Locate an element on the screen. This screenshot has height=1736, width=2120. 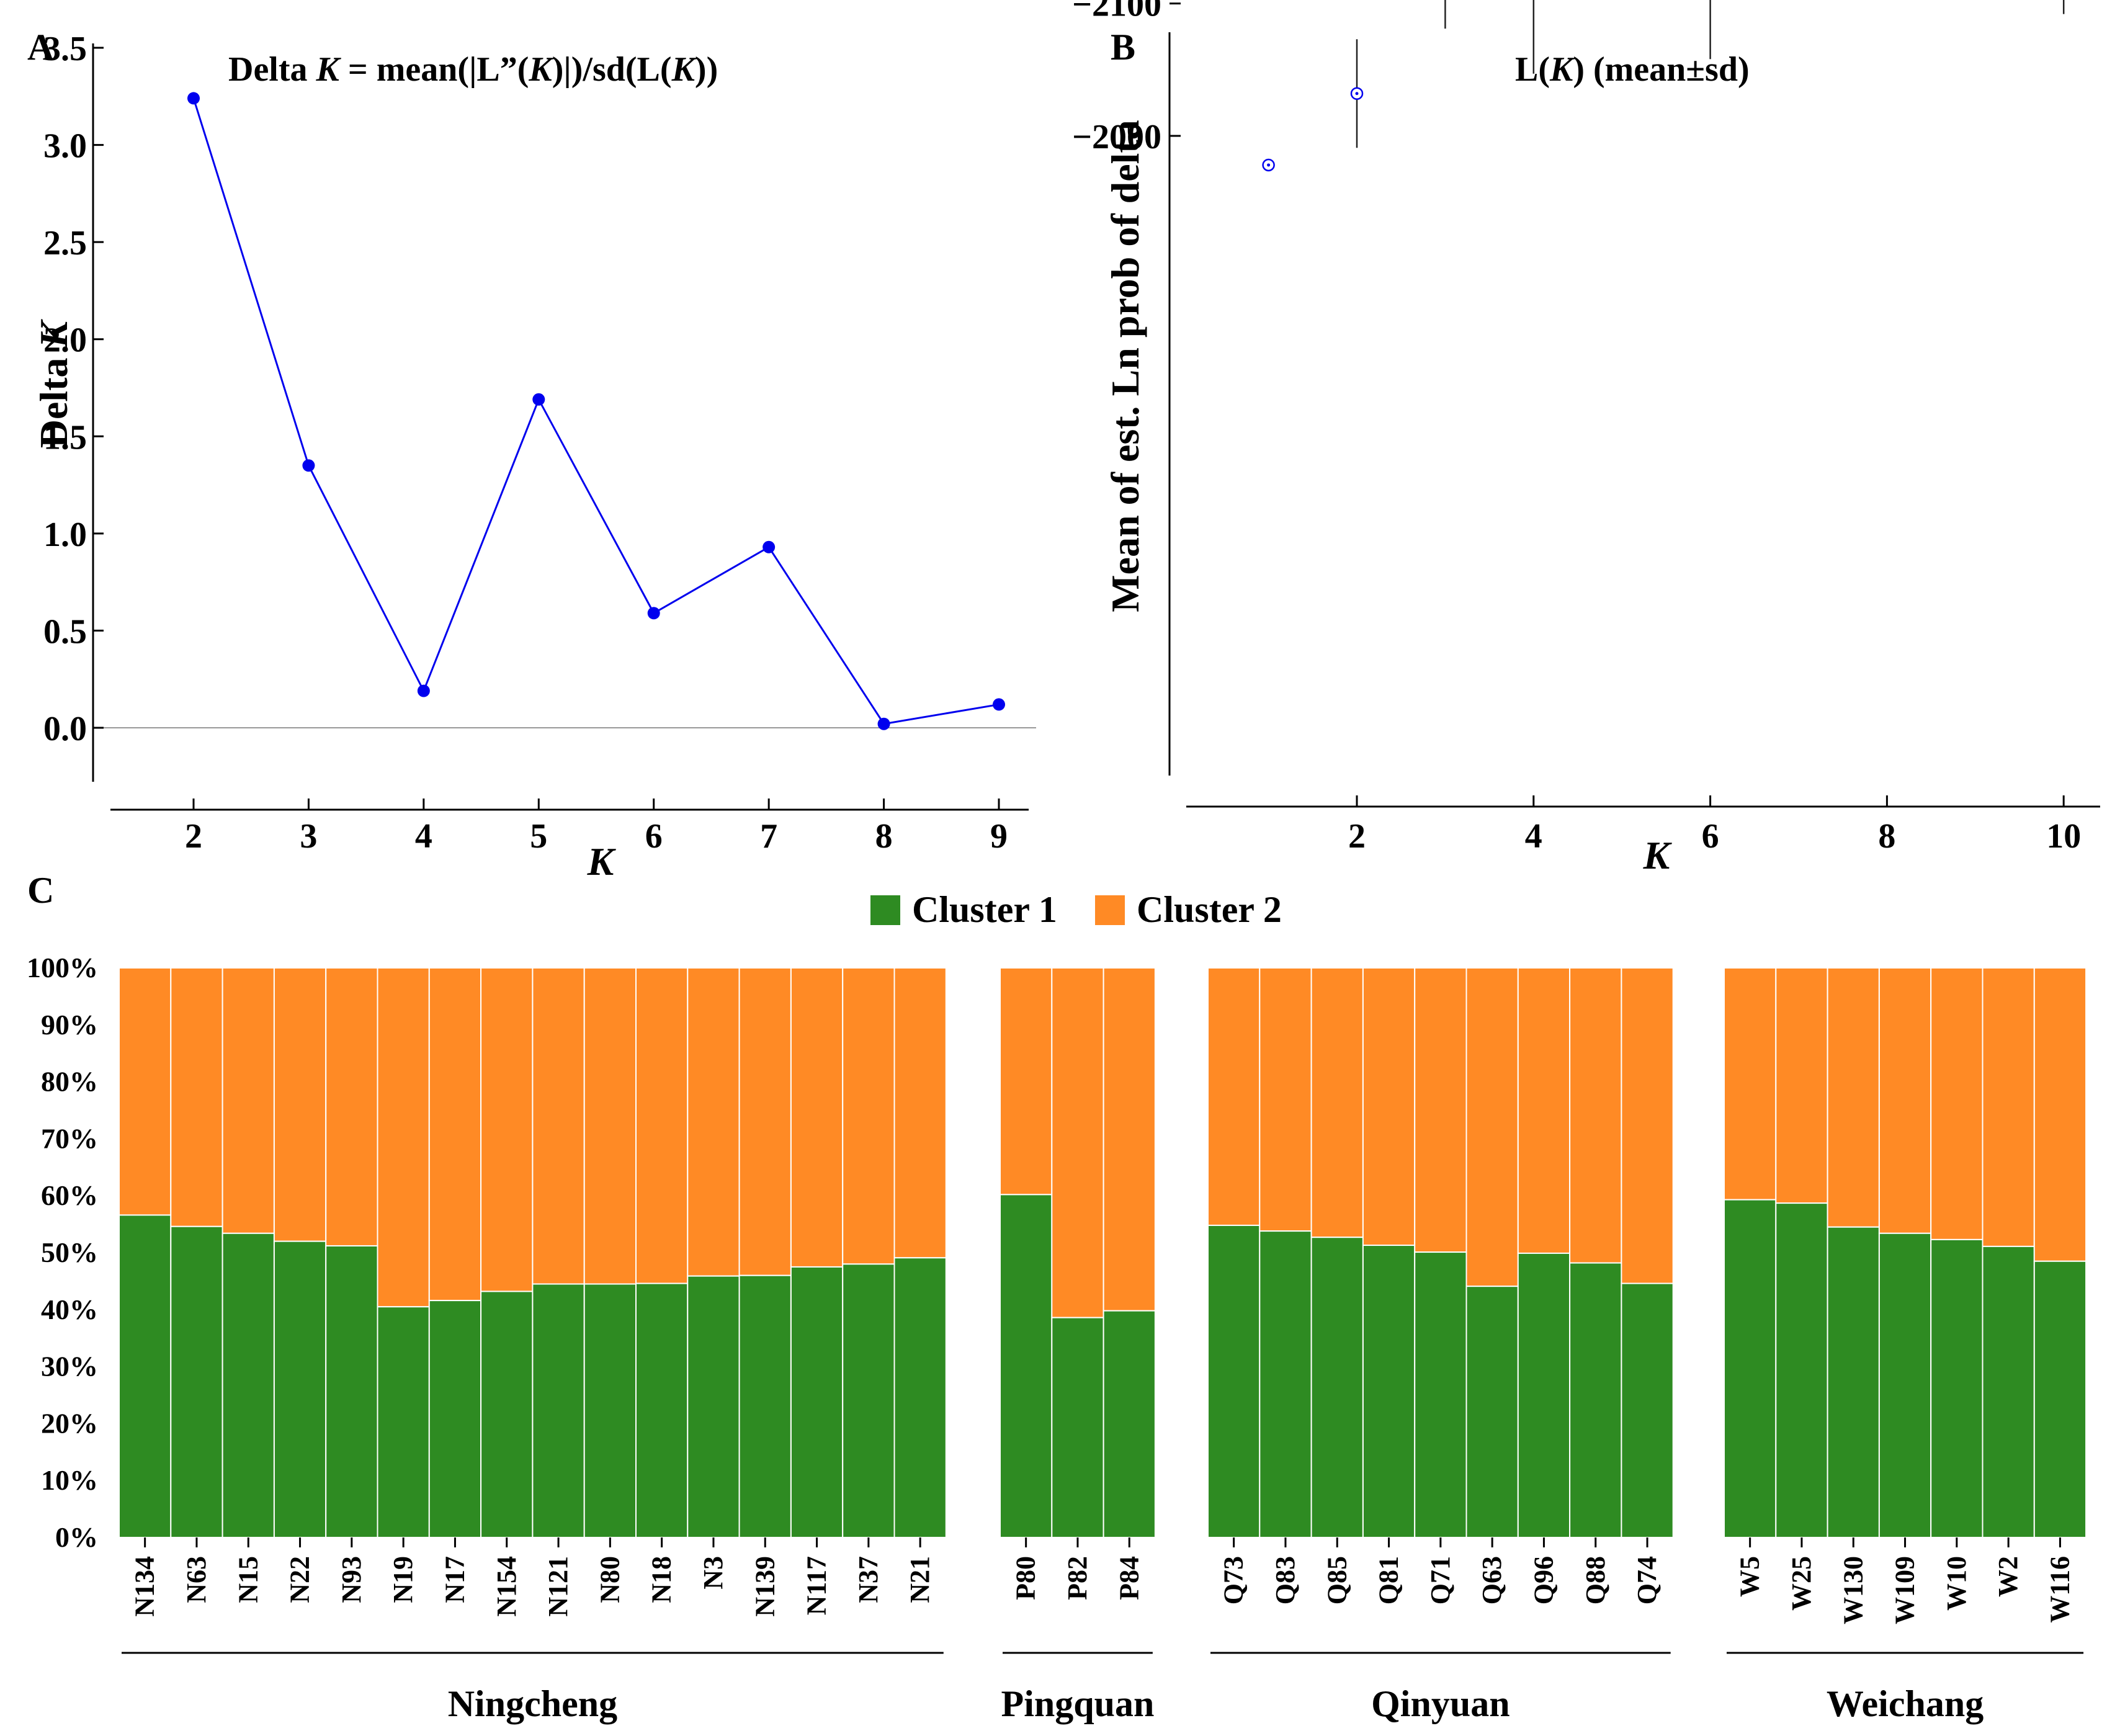
panel-c-y-tick-label: 40% is located at coordinates (69, 1309).